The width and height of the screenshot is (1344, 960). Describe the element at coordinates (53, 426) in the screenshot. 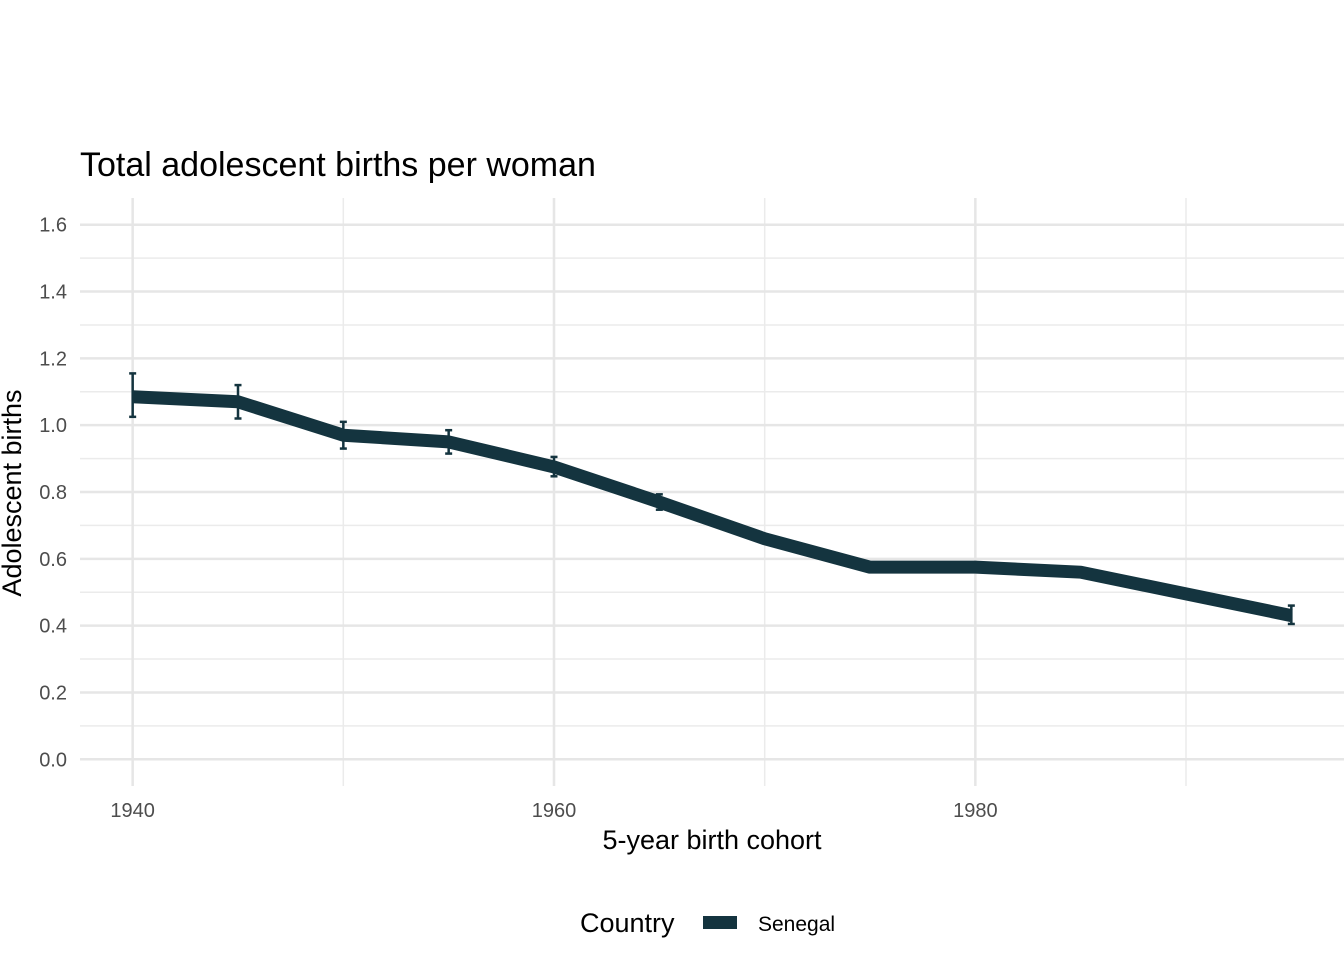

I see `y-tick-label: 1.0` at that location.